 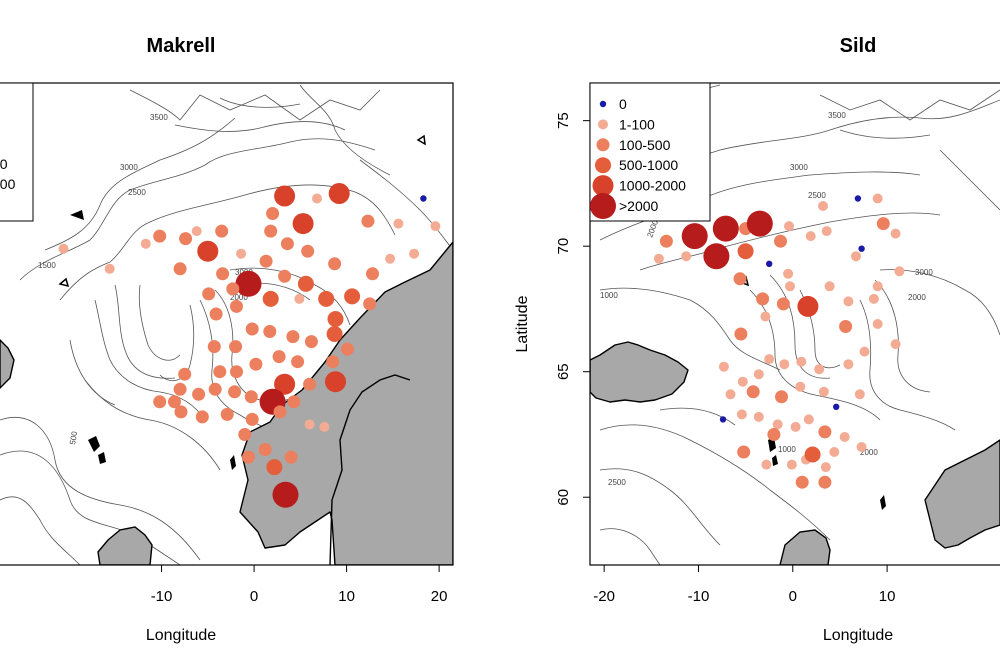 I want to click on legend-label: 1000-2000, so click(x=652, y=186).